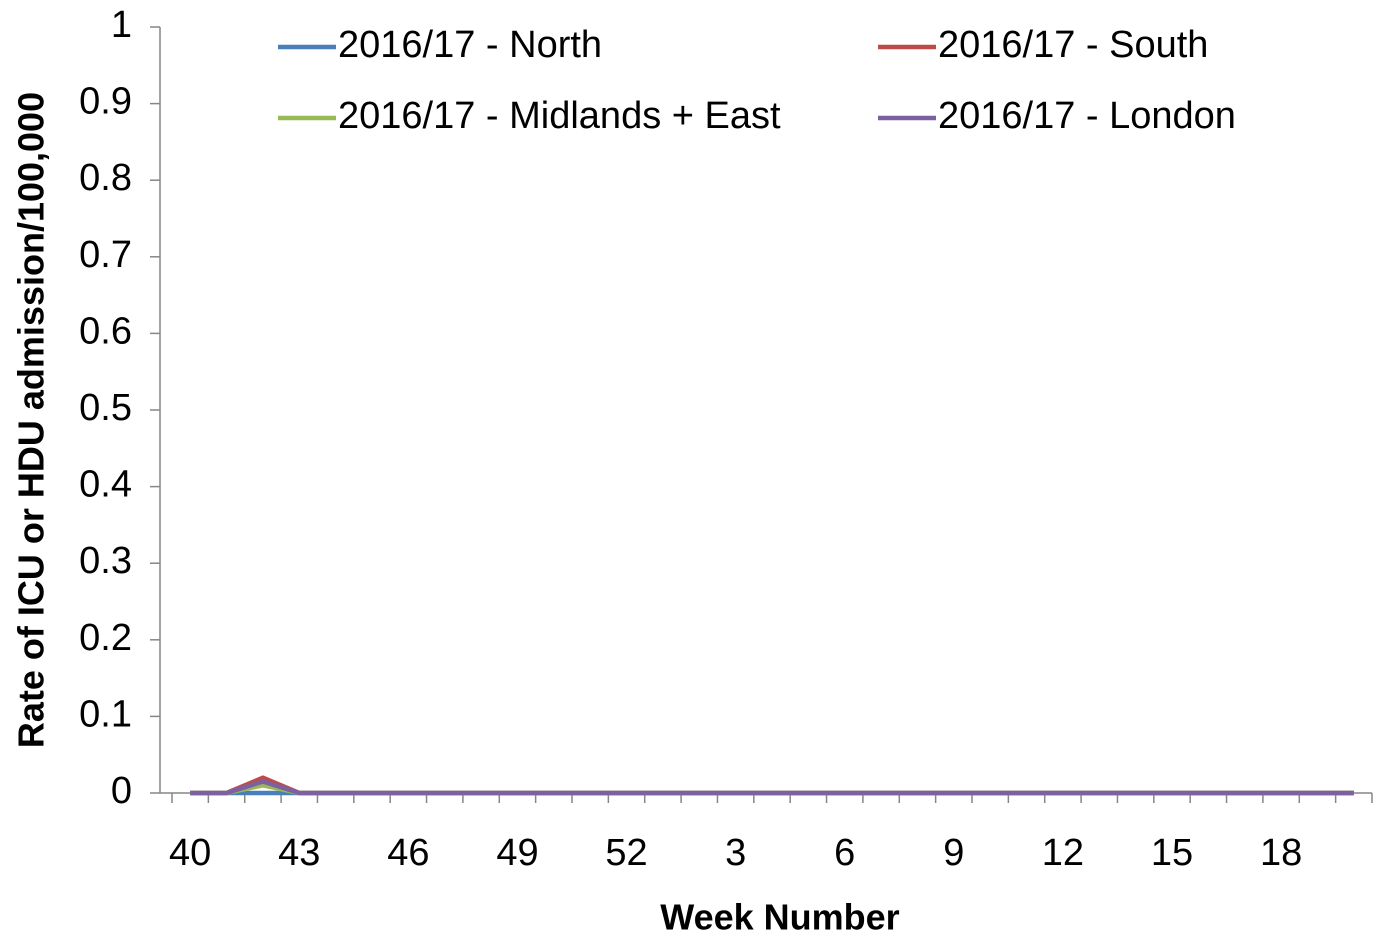 The image size is (1377, 939). What do you see at coordinates (408, 853) in the screenshot?
I see `x-tick-label: 46` at bounding box center [408, 853].